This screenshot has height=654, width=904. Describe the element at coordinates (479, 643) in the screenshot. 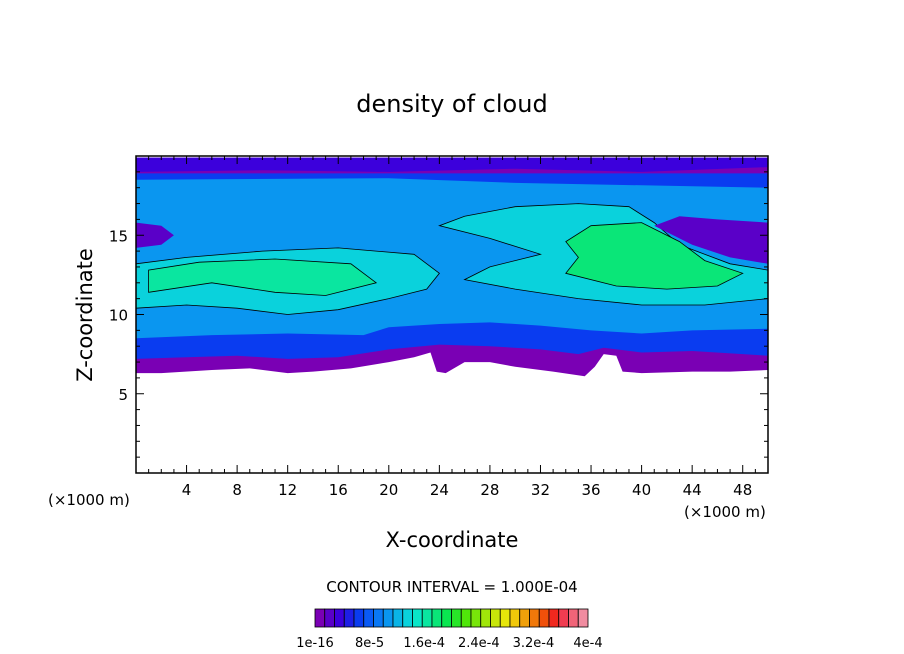

I see `colorbar-tick-label: 2.4e-4` at that location.